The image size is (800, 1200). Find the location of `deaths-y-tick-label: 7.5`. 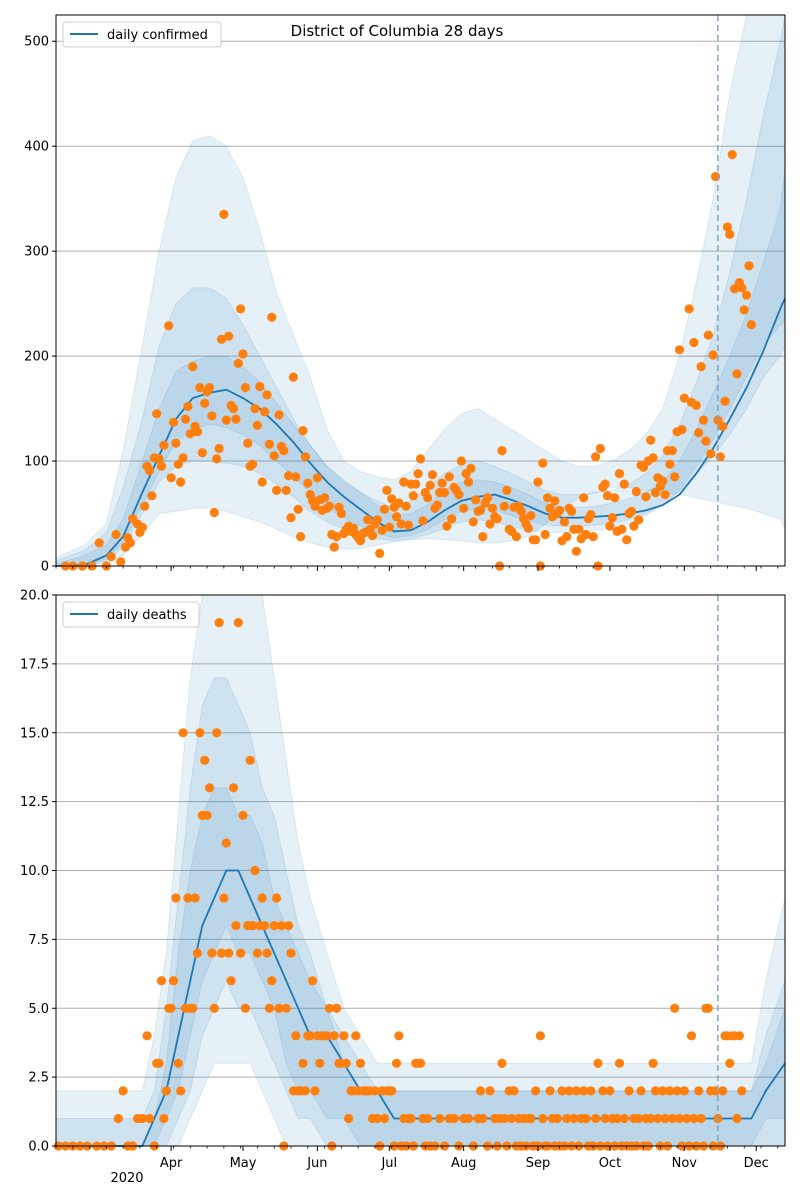

deaths-y-tick-label: 7.5 is located at coordinates (38, 940).